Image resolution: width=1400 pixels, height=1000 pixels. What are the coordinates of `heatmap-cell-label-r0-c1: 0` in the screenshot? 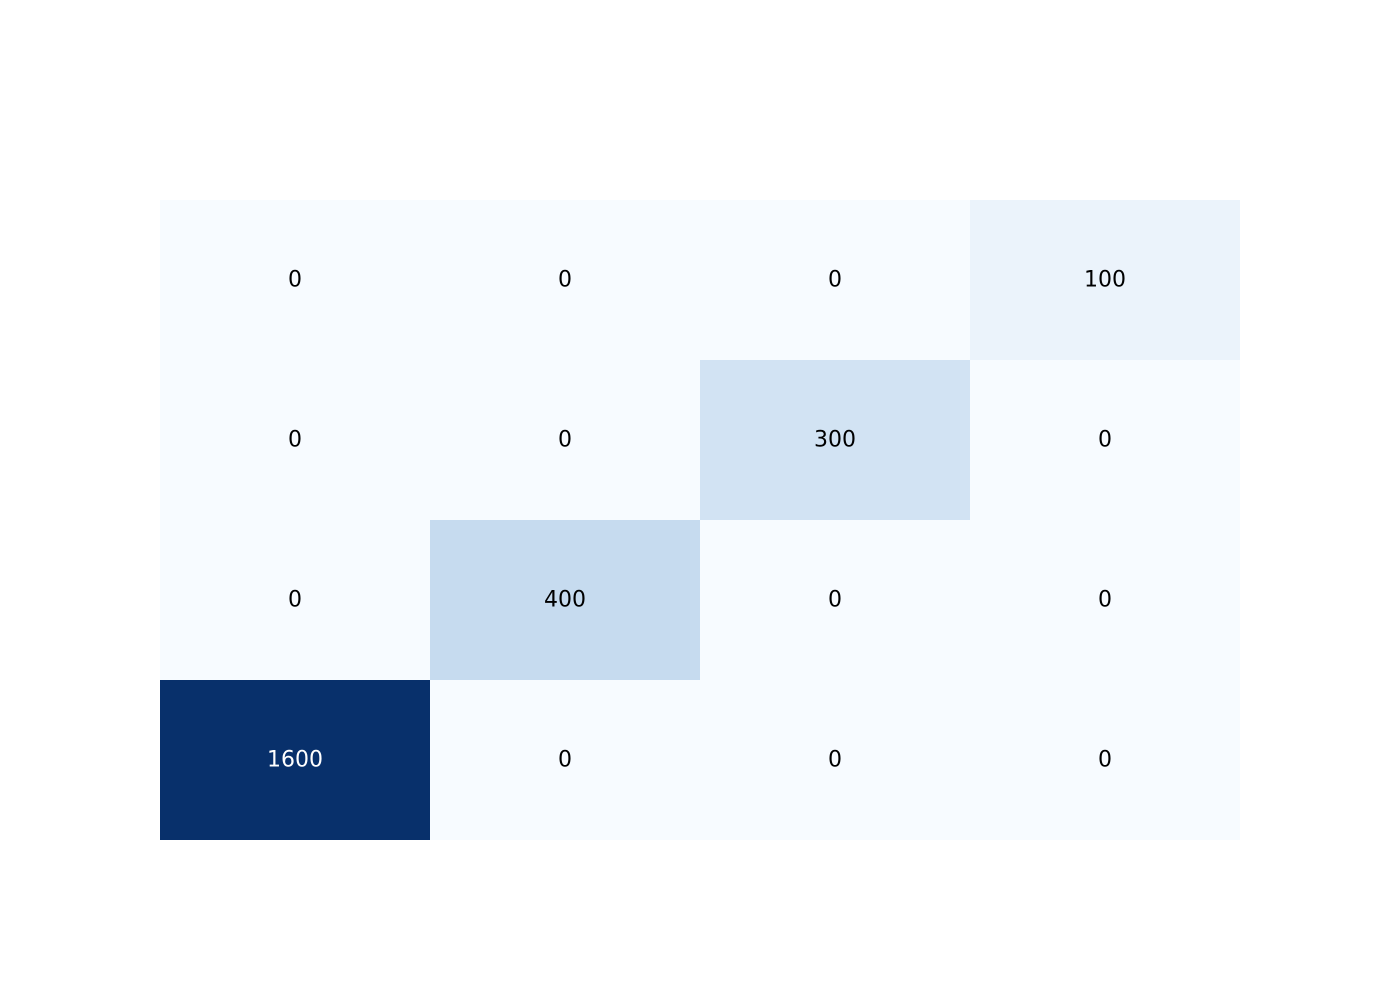 It's located at (565, 280).